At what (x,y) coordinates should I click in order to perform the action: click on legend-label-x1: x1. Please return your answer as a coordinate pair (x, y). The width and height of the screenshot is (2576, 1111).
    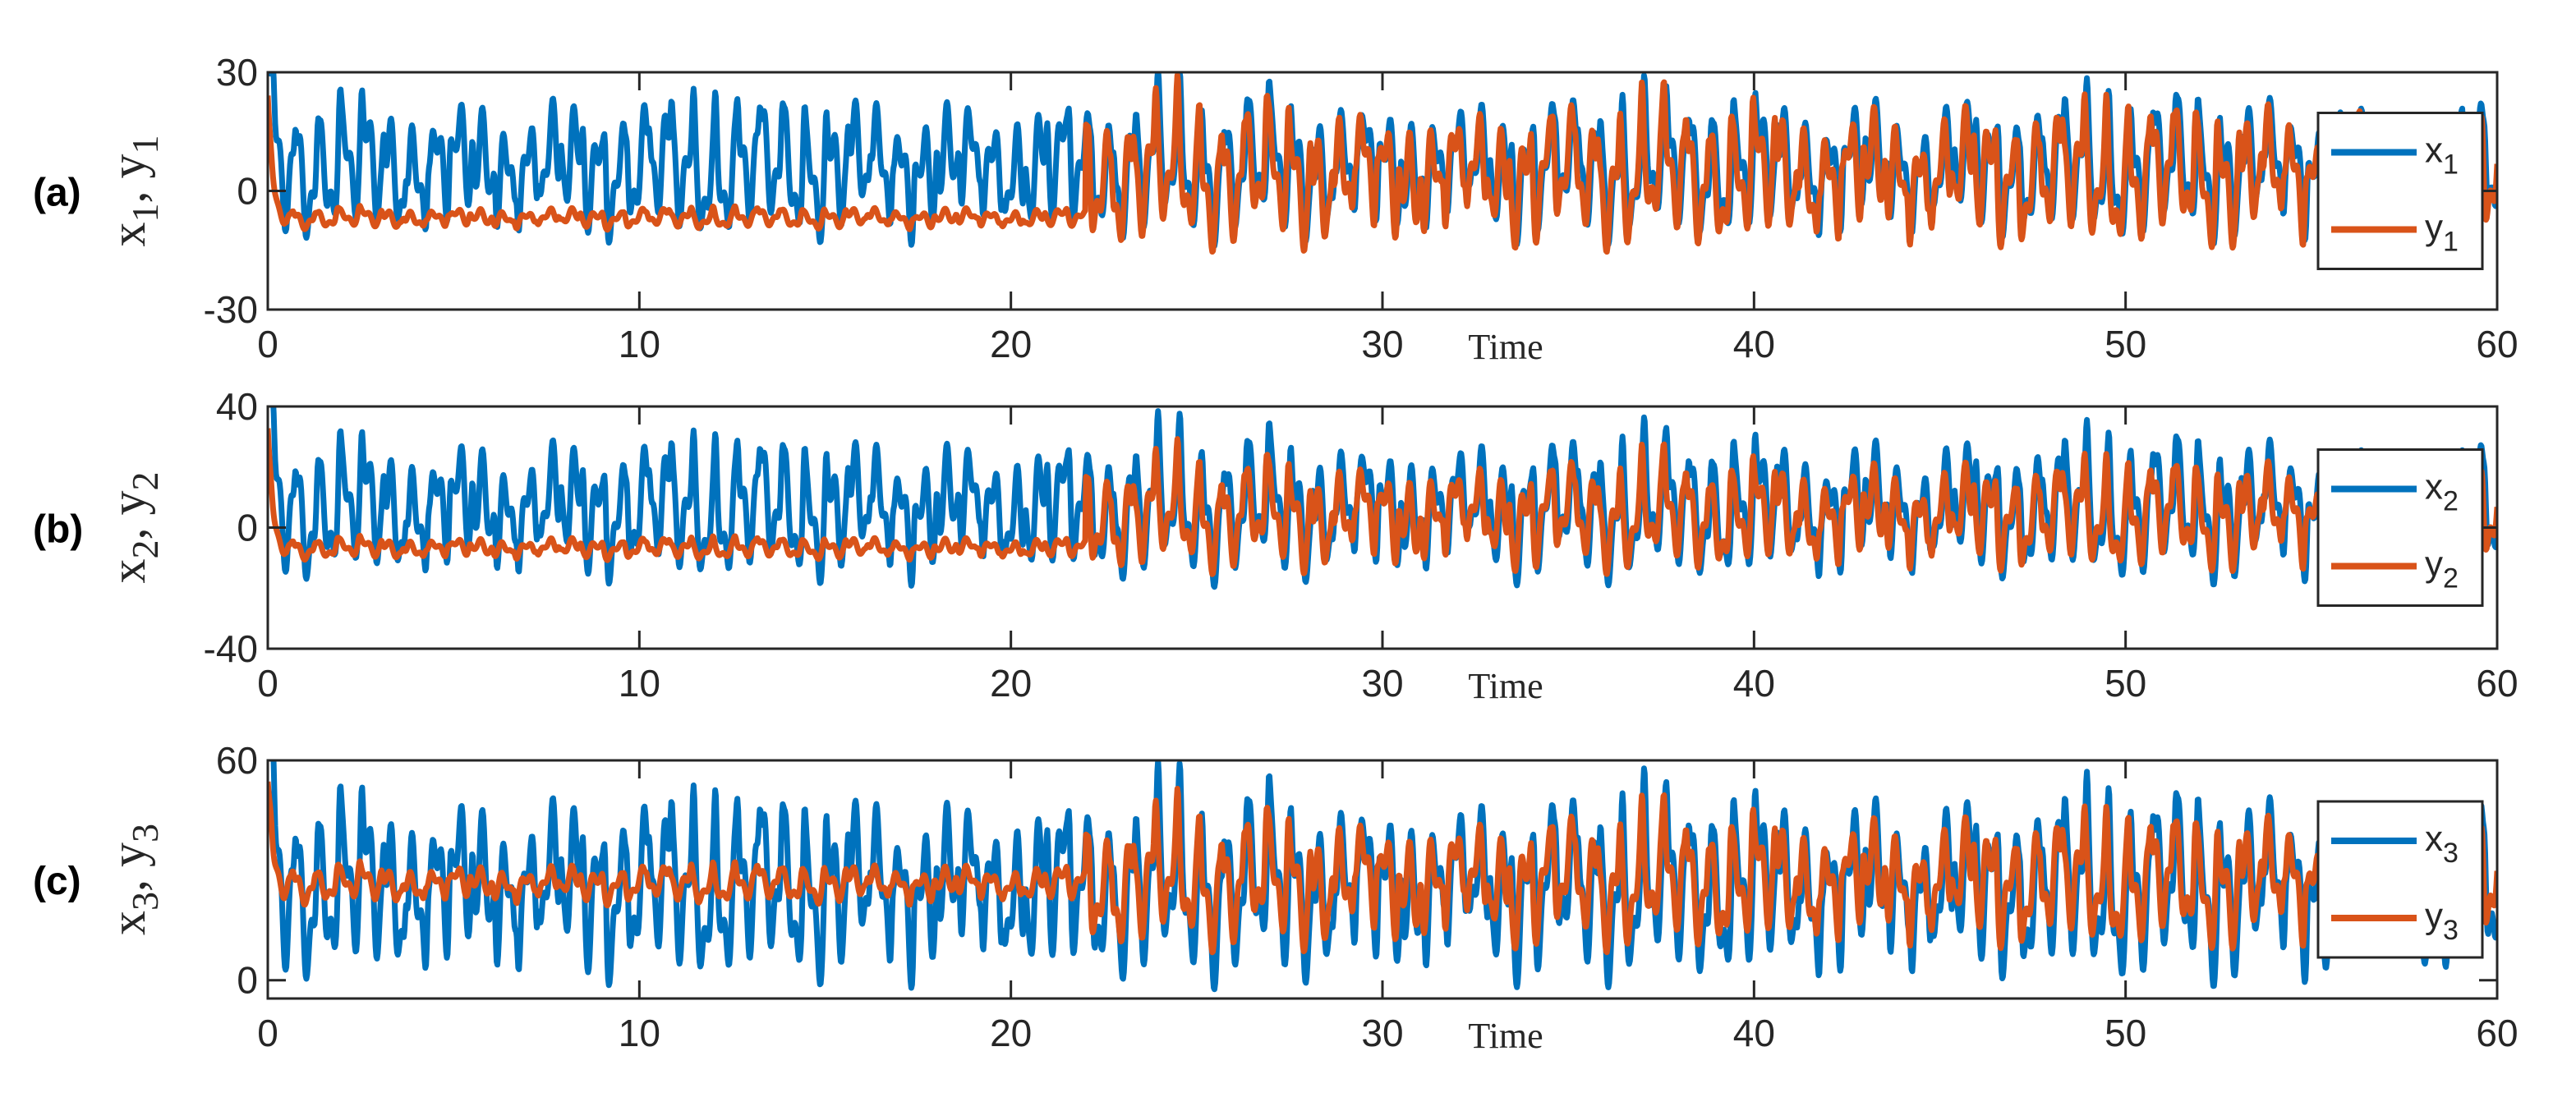
    Looking at the image, I should click on (2442, 156).